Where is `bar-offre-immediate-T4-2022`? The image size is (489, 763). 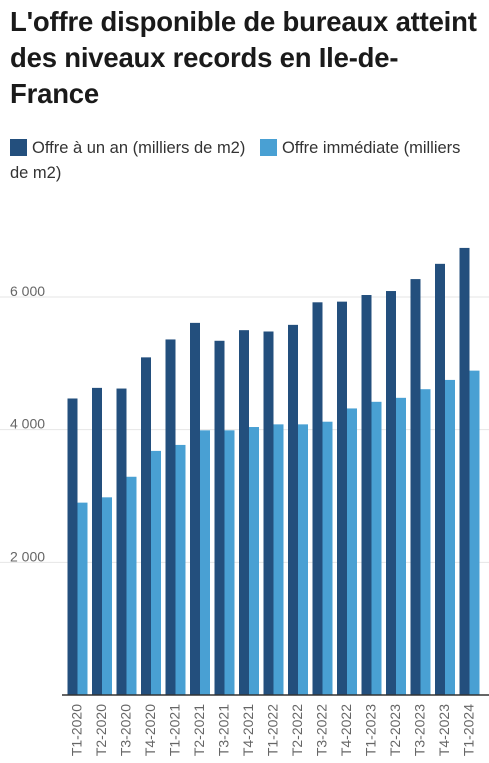 bar-offre-immediate-T4-2022 is located at coordinates (352, 551).